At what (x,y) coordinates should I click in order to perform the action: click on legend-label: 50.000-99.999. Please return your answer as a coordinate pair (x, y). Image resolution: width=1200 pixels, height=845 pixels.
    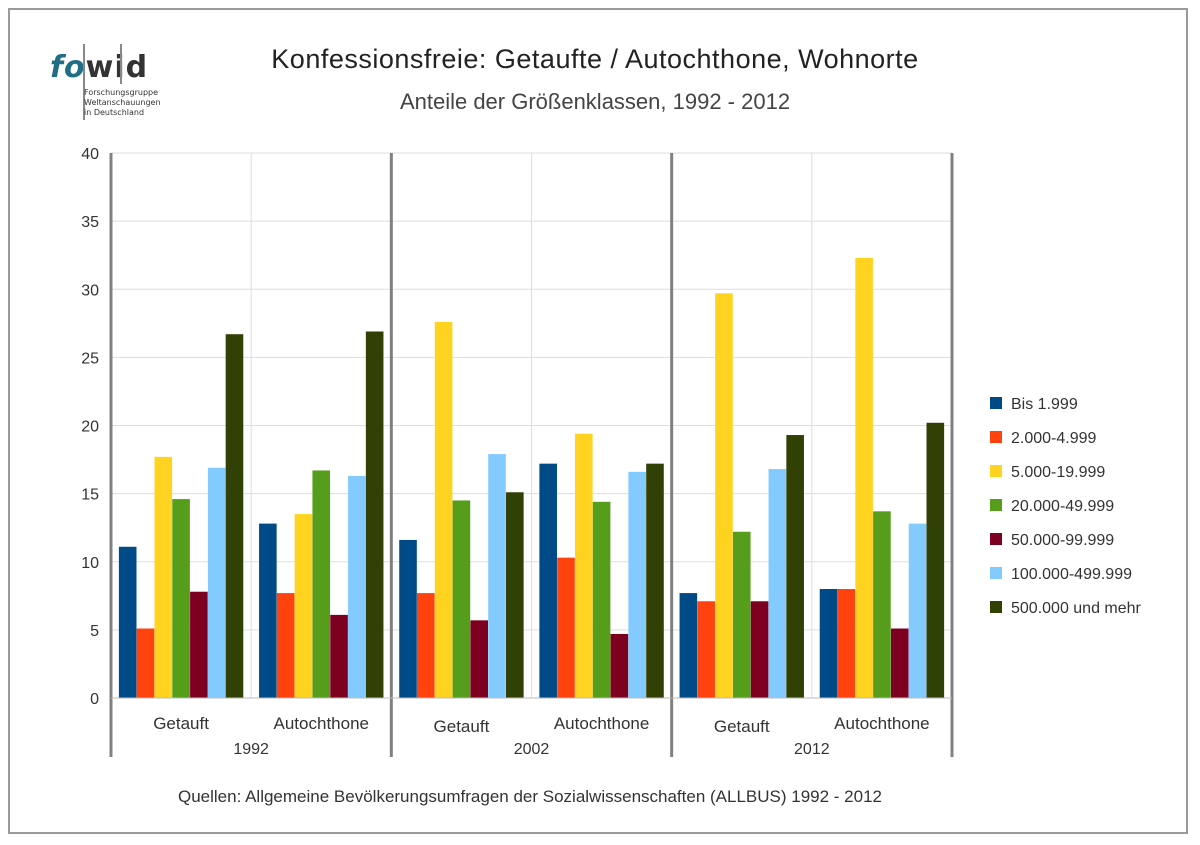
    Looking at the image, I should click on (1063, 540).